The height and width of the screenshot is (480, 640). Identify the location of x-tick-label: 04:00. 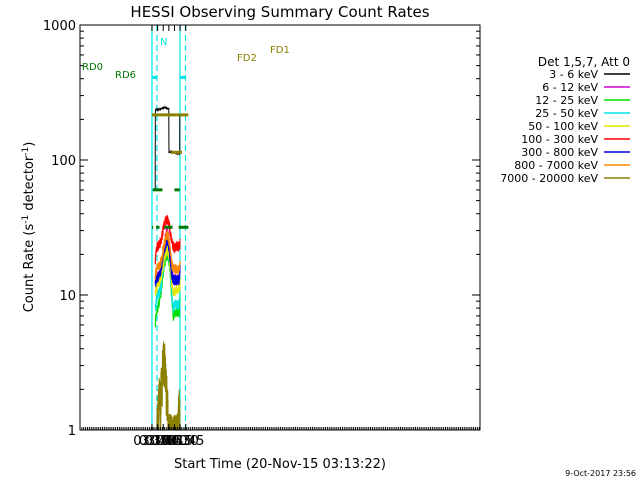
(168, 441).